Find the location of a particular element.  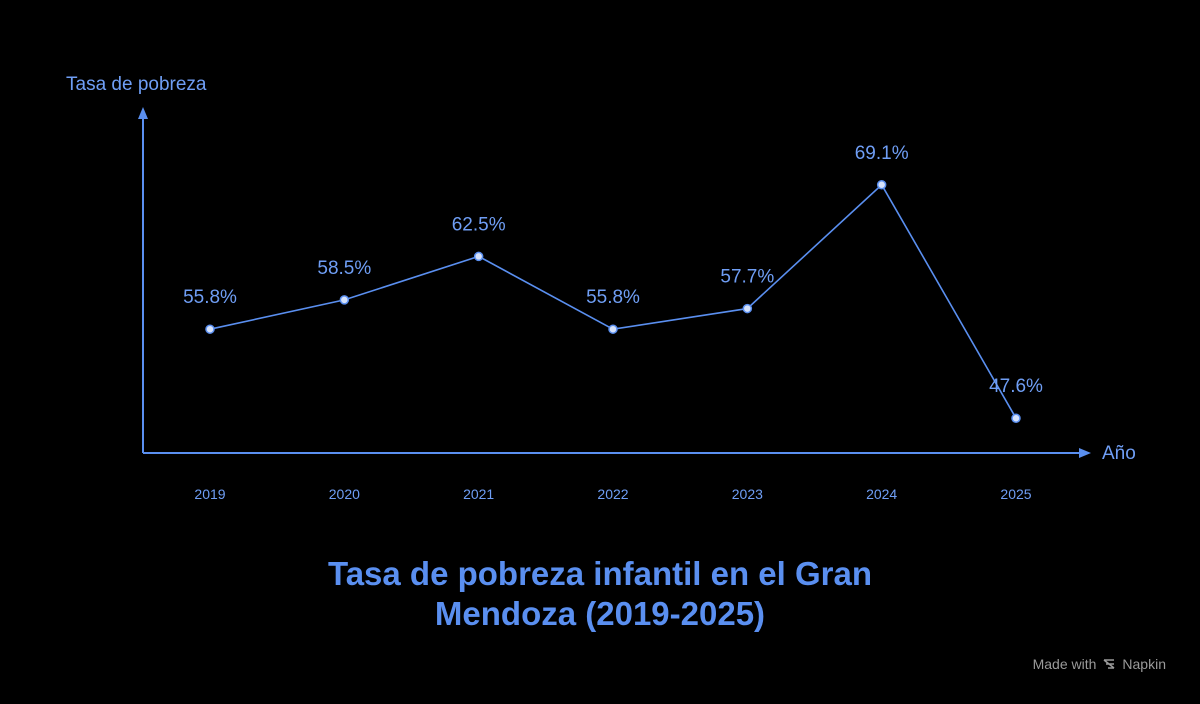

data-point-2023 is located at coordinates (747, 308).